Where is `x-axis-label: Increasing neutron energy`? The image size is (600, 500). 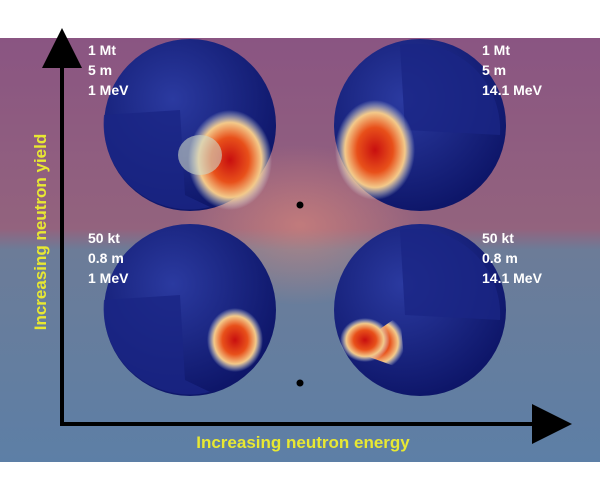
x-axis-label: Increasing neutron energy is located at coordinates (303, 442).